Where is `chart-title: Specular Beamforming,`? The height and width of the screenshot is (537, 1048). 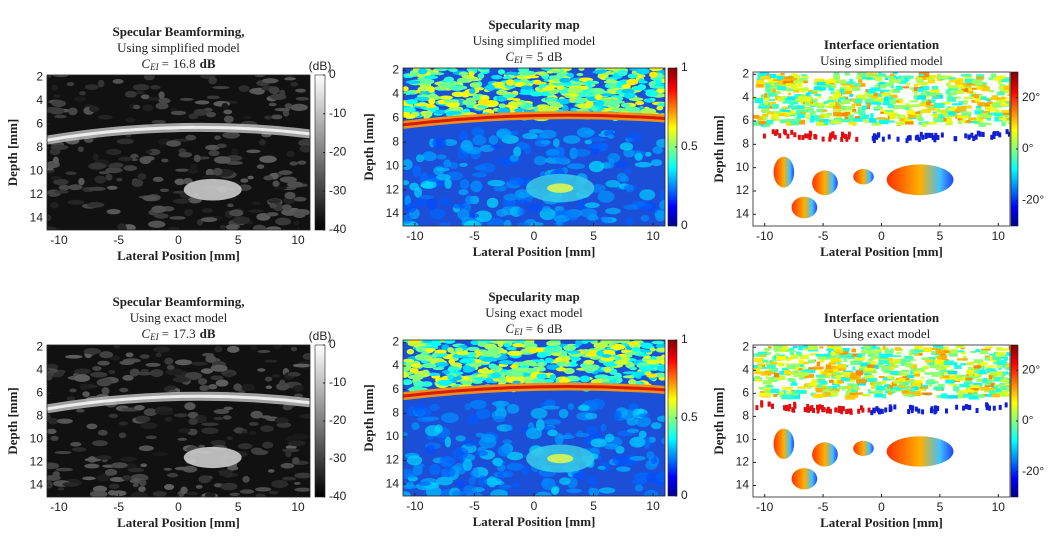 chart-title: Specular Beamforming, is located at coordinates (179, 301).